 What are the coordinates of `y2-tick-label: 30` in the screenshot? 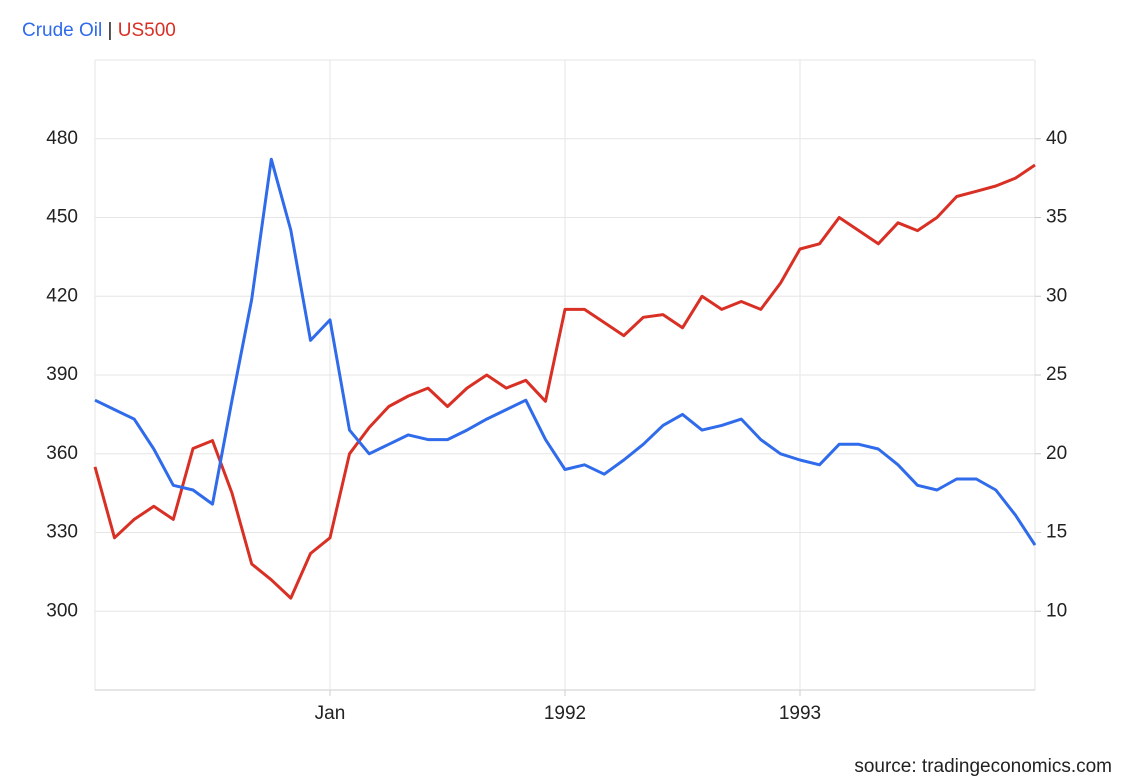 It's located at (1056, 295).